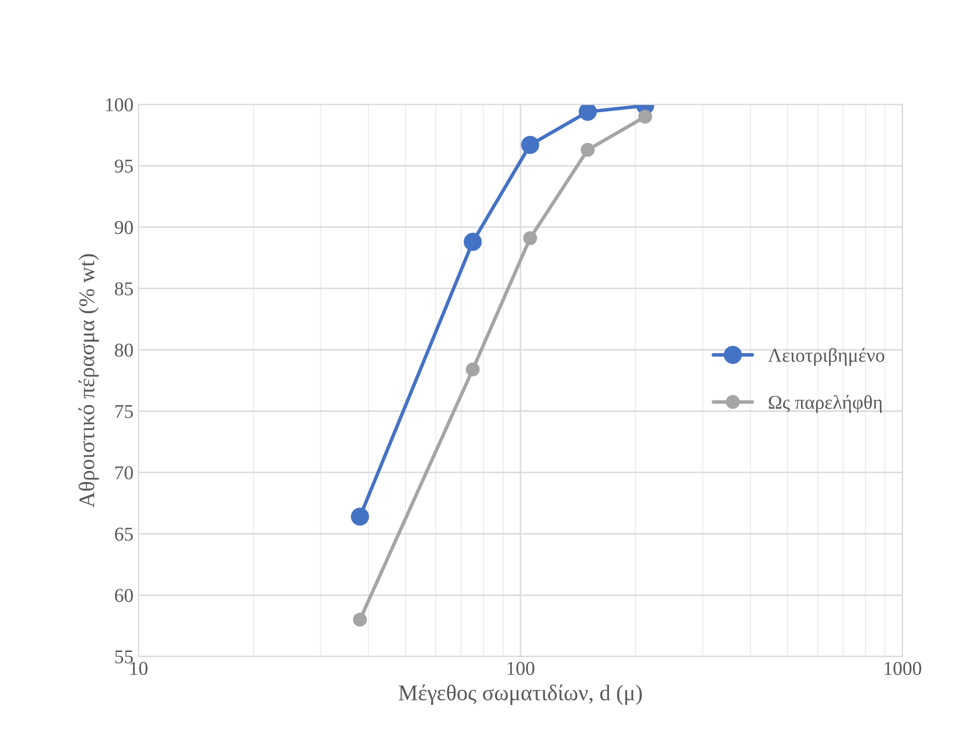 The height and width of the screenshot is (746, 955). Describe the element at coordinates (124, 411) in the screenshot. I see `y-tick-label: 75` at that location.